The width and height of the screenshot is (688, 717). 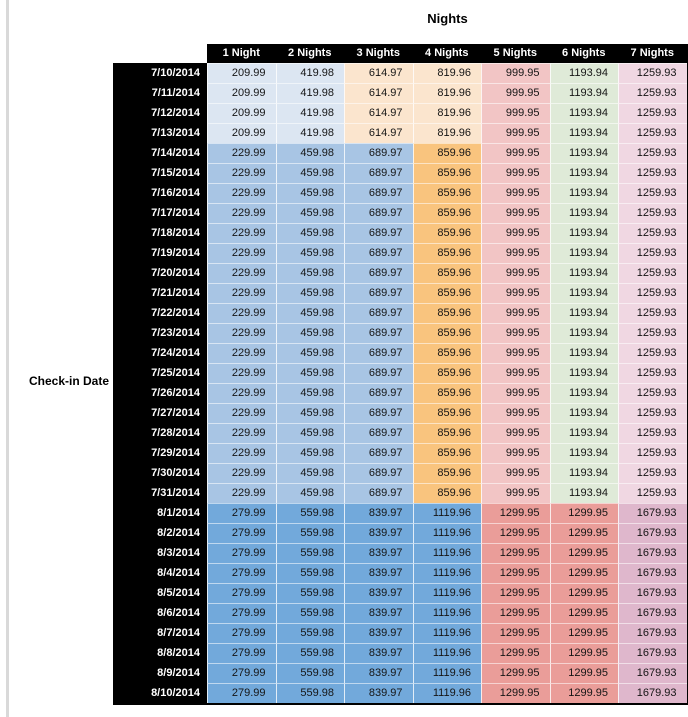 What do you see at coordinates (241, 53) in the screenshot?
I see `column-header-1-night: 1 Night` at bounding box center [241, 53].